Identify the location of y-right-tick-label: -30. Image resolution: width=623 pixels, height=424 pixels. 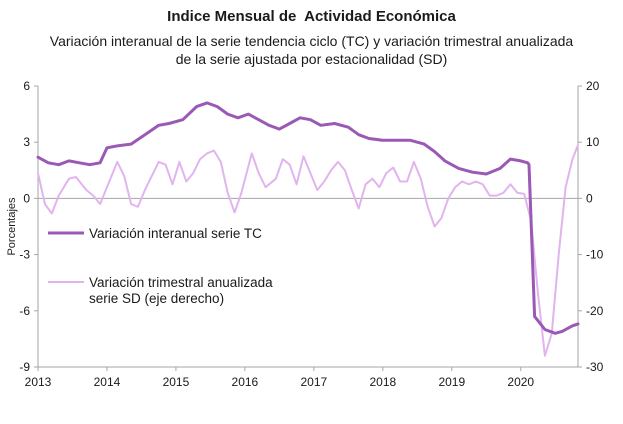
(595, 367).